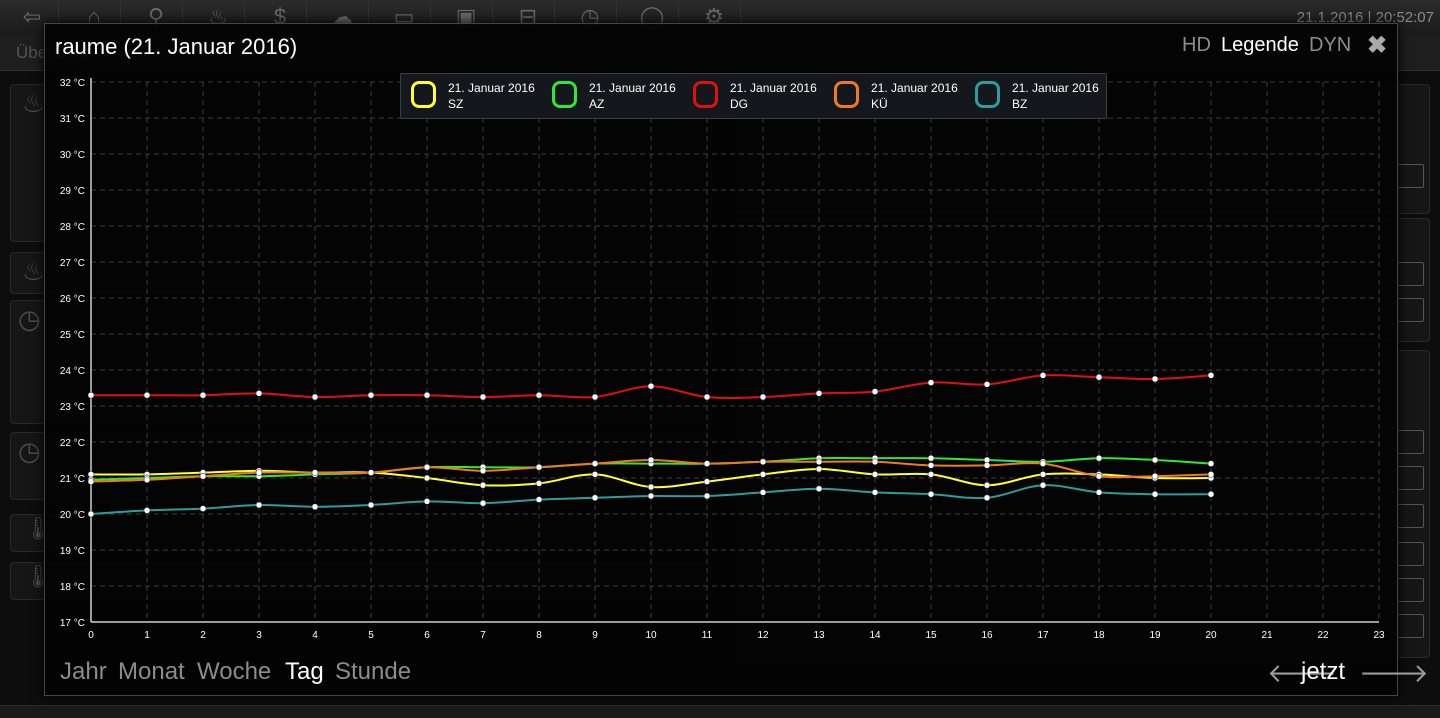 The height and width of the screenshot is (718, 1440). What do you see at coordinates (1377, 45) in the screenshot?
I see `close-icon: ✖` at bounding box center [1377, 45].